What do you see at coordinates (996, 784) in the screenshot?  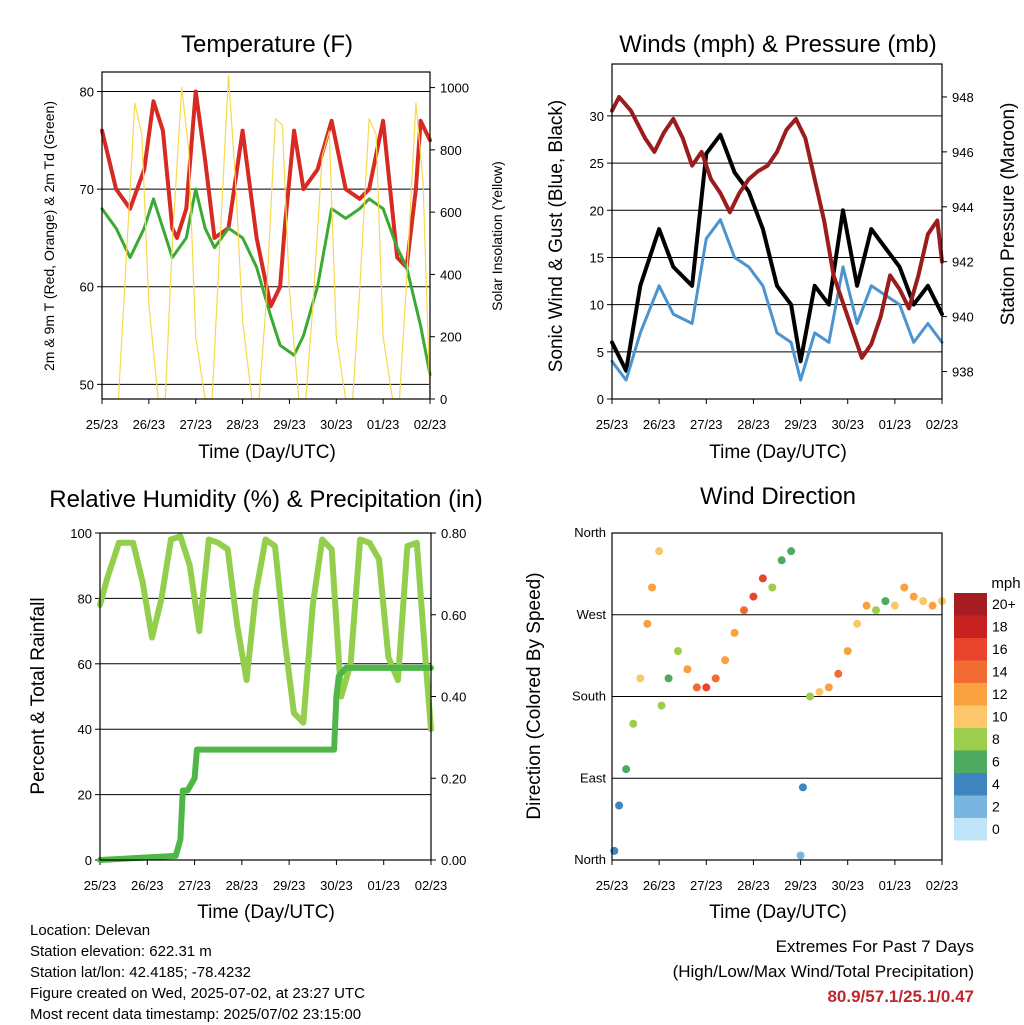 I see `colorbar-label: 4` at bounding box center [996, 784].